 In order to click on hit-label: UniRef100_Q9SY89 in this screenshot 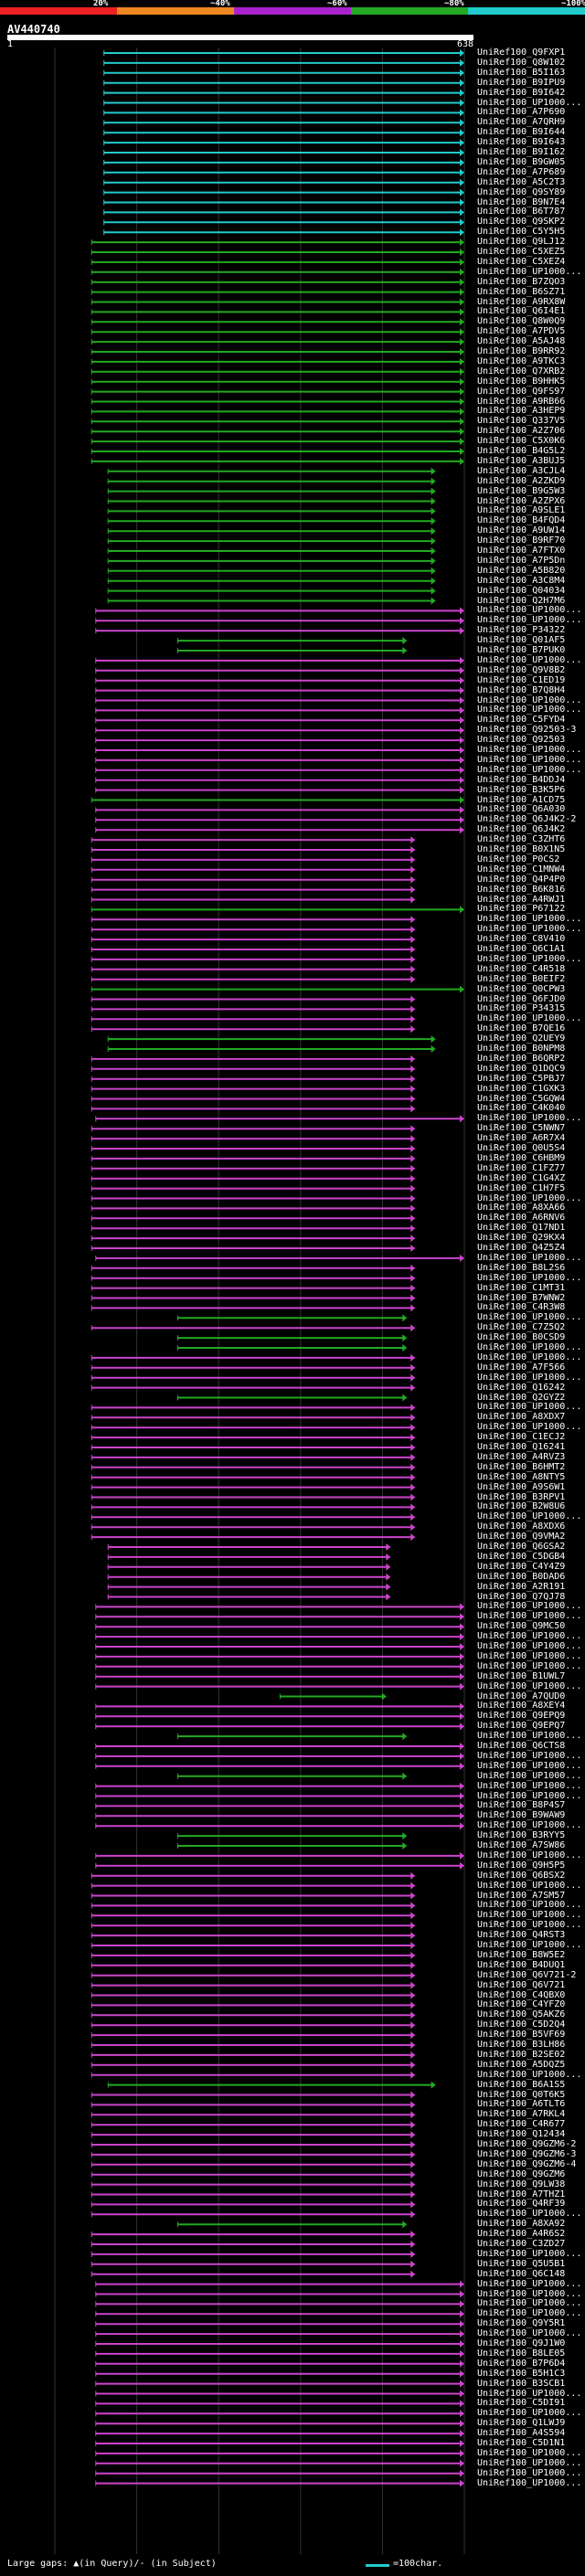, I will do `click(521, 191)`.